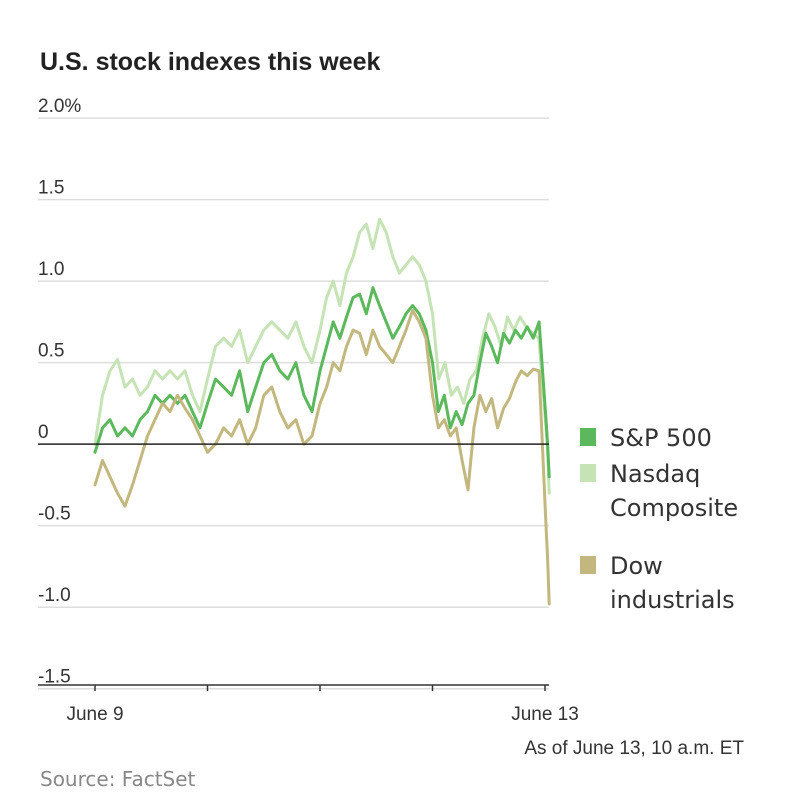  What do you see at coordinates (94, 714) in the screenshot?
I see `x-tick-label: June 9` at bounding box center [94, 714].